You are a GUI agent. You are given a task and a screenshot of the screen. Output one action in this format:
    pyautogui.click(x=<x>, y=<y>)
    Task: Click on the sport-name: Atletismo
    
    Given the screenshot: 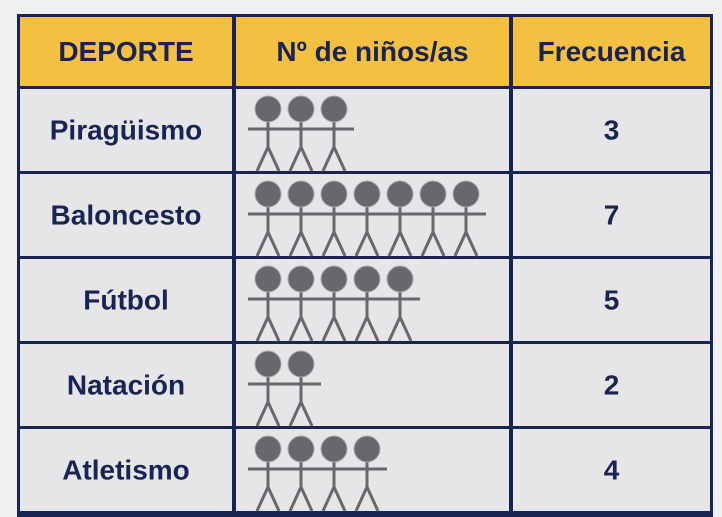 What is the action you would take?
    pyautogui.click(x=126, y=469)
    